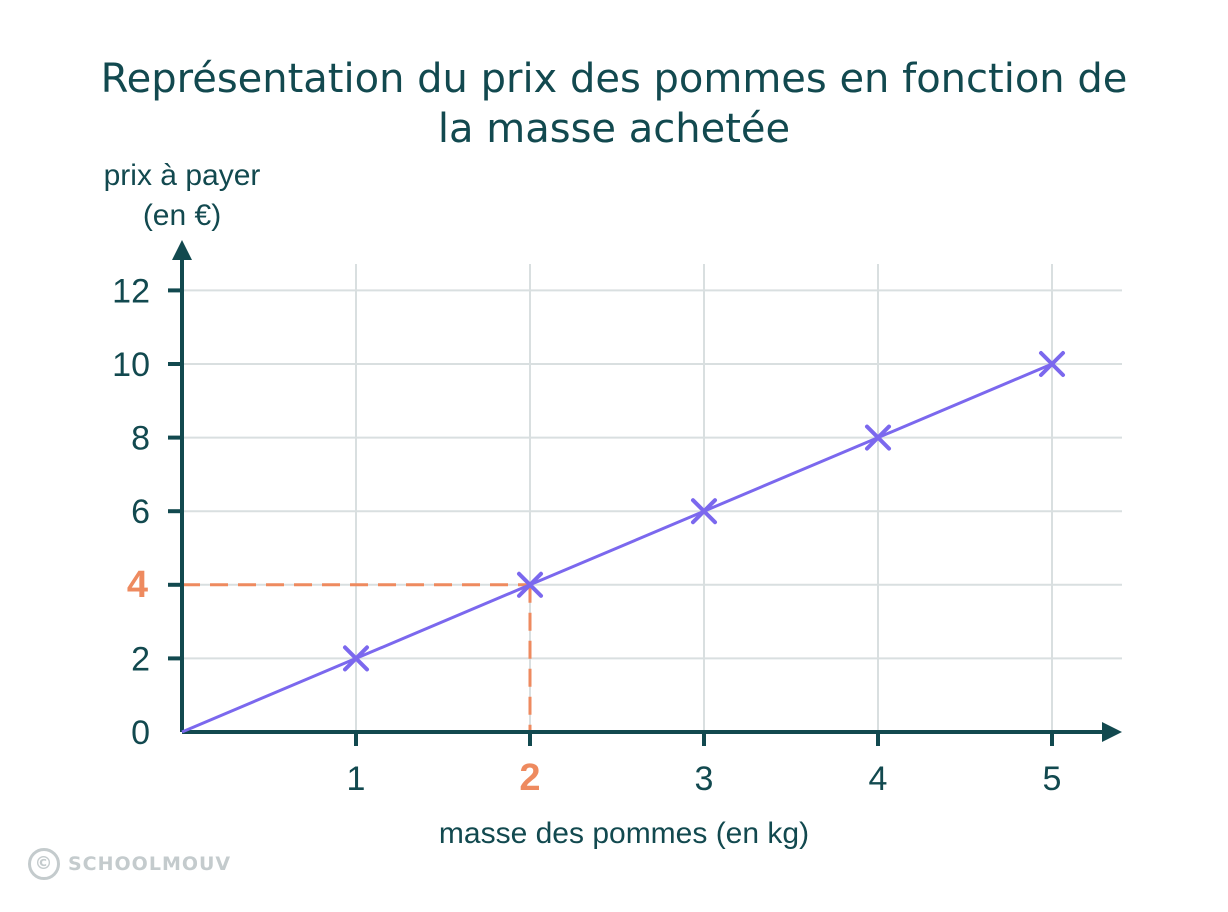 The image size is (1228, 912). What do you see at coordinates (140, 733) in the screenshot?
I see `y-tick-label: 0` at bounding box center [140, 733].